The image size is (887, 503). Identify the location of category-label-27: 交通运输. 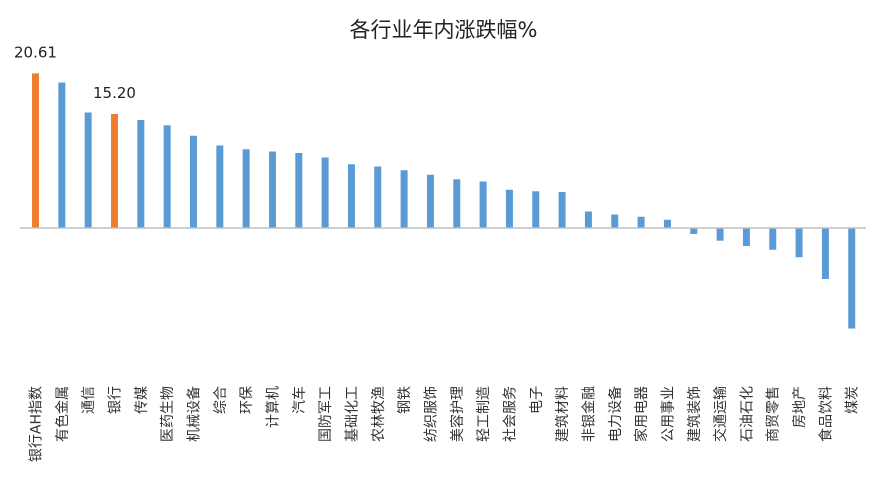
(720, 414).